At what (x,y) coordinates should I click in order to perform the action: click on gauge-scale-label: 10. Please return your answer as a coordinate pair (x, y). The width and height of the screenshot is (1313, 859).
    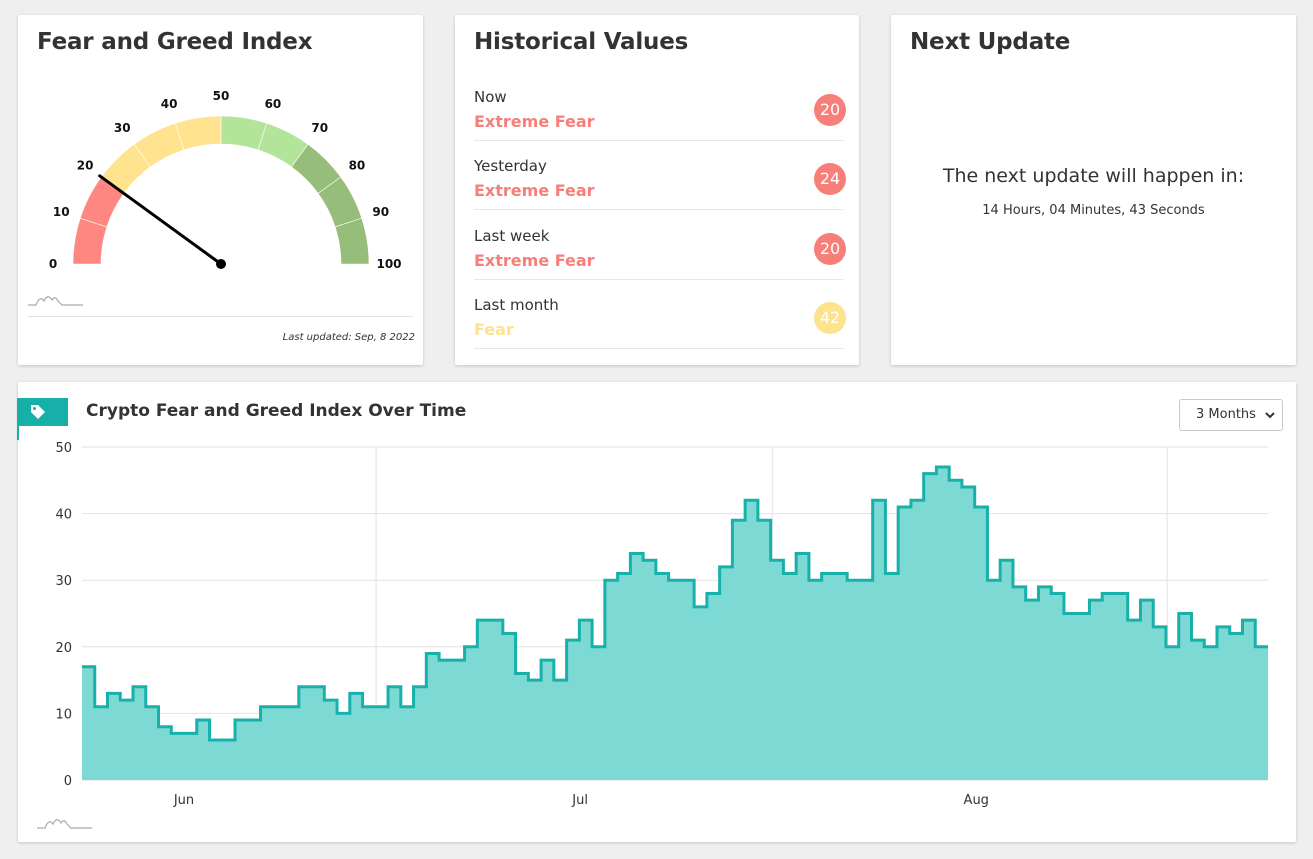
    Looking at the image, I should click on (61, 212).